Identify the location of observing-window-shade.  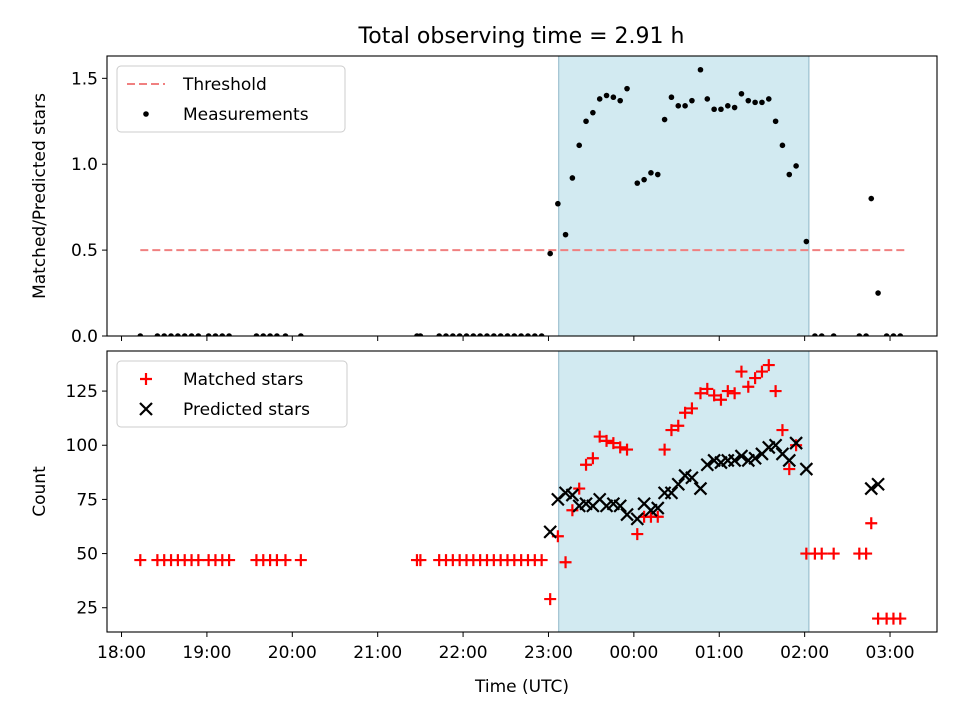
(684, 491).